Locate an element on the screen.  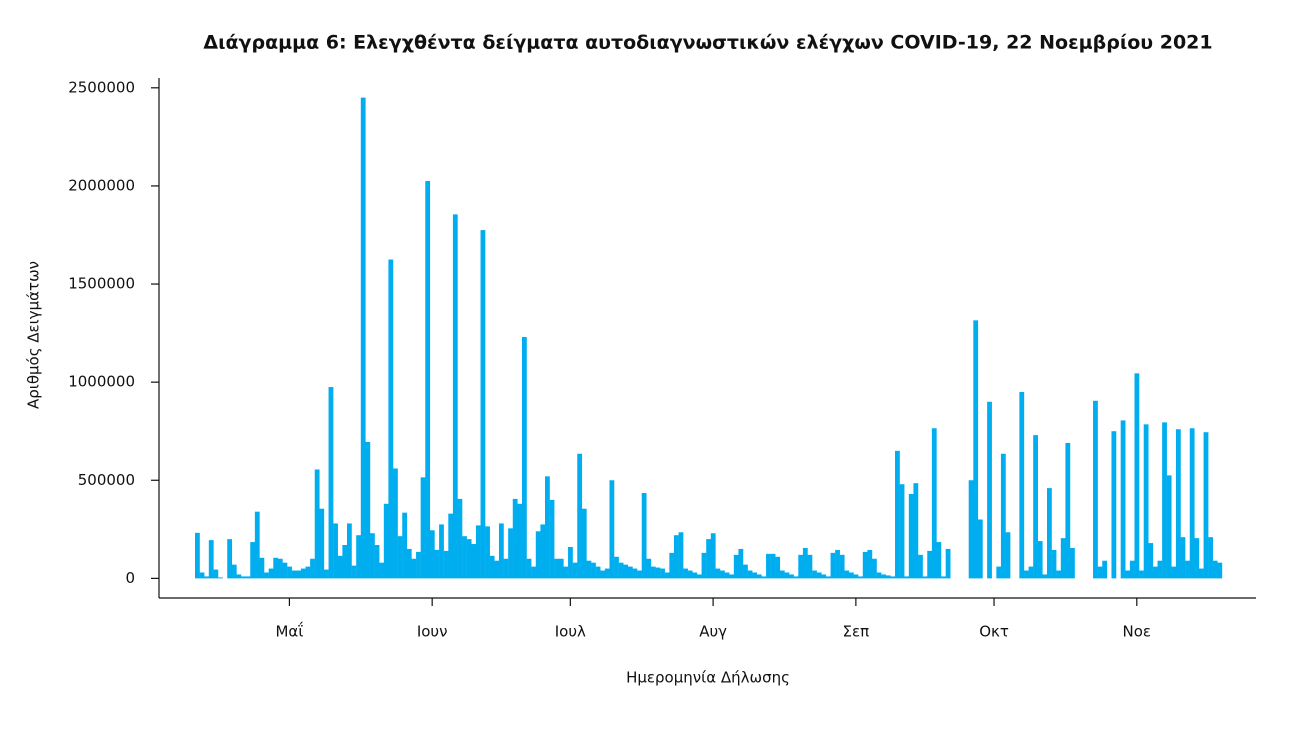
y-tick-label: 2000000 is located at coordinates (101, 185).